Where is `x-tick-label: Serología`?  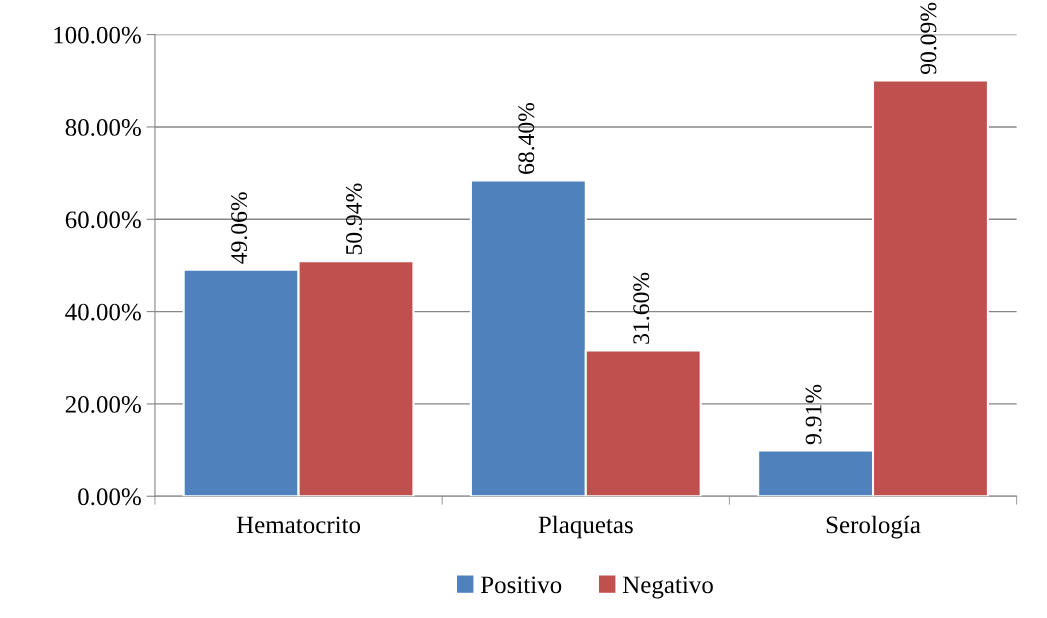
x-tick-label: Serología is located at coordinates (873, 527).